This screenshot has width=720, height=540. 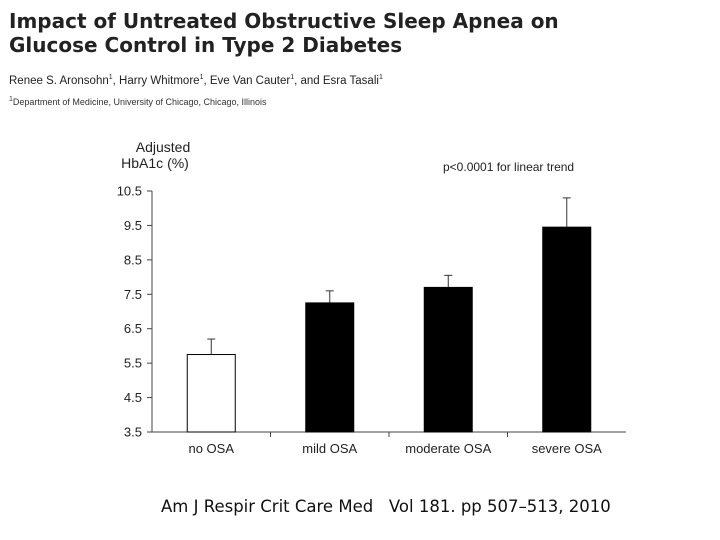 What do you see at coordinates (129, 191) in the screenshot?
I see `y-tick-label: 10.5` at bounding box center [129, 191].